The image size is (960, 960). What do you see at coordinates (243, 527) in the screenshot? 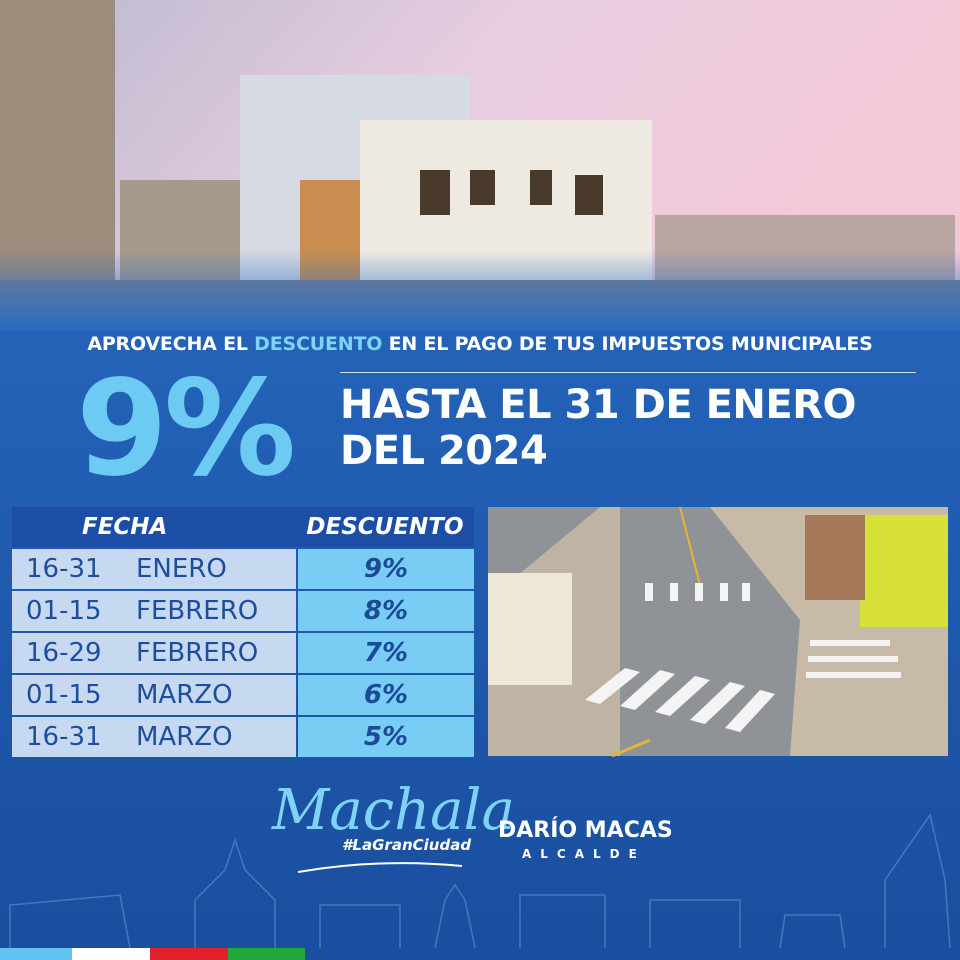
I see `table-header: FECHA DESCUENTO` at bounding box center [243, 527].